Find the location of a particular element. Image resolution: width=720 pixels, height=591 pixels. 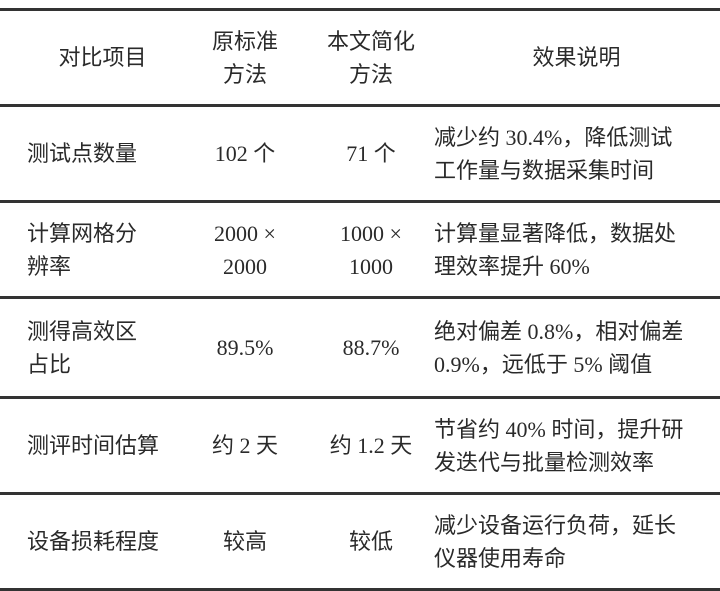

cell-text-line: 102 个 is located at coordinates (245, 153).